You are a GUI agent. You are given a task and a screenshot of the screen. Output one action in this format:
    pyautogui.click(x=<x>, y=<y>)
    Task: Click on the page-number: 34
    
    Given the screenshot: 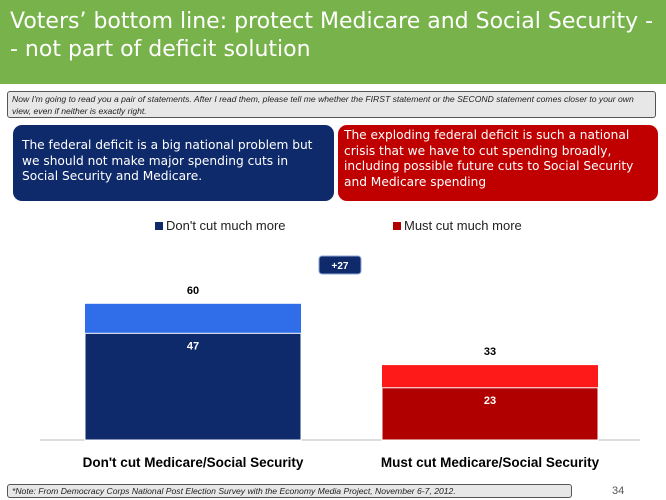 What is the action you would take?
    pyautogui.click(x=618, y=491)
    